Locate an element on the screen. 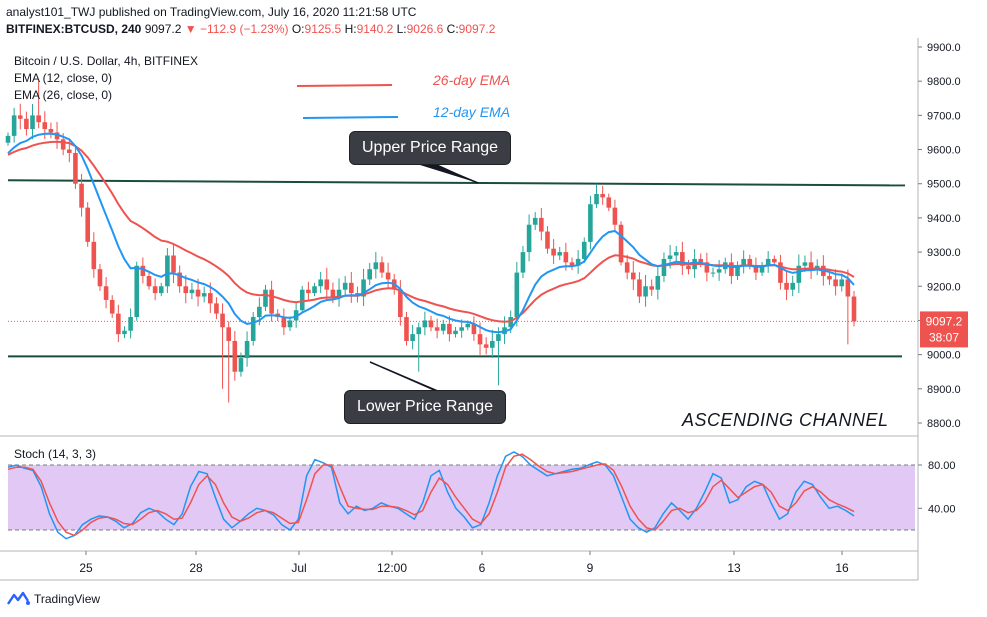 Image resolution: width=987 pixels, height=617 pixels. y-tick-label: 8800.0 is located at coordinates (944, 424).